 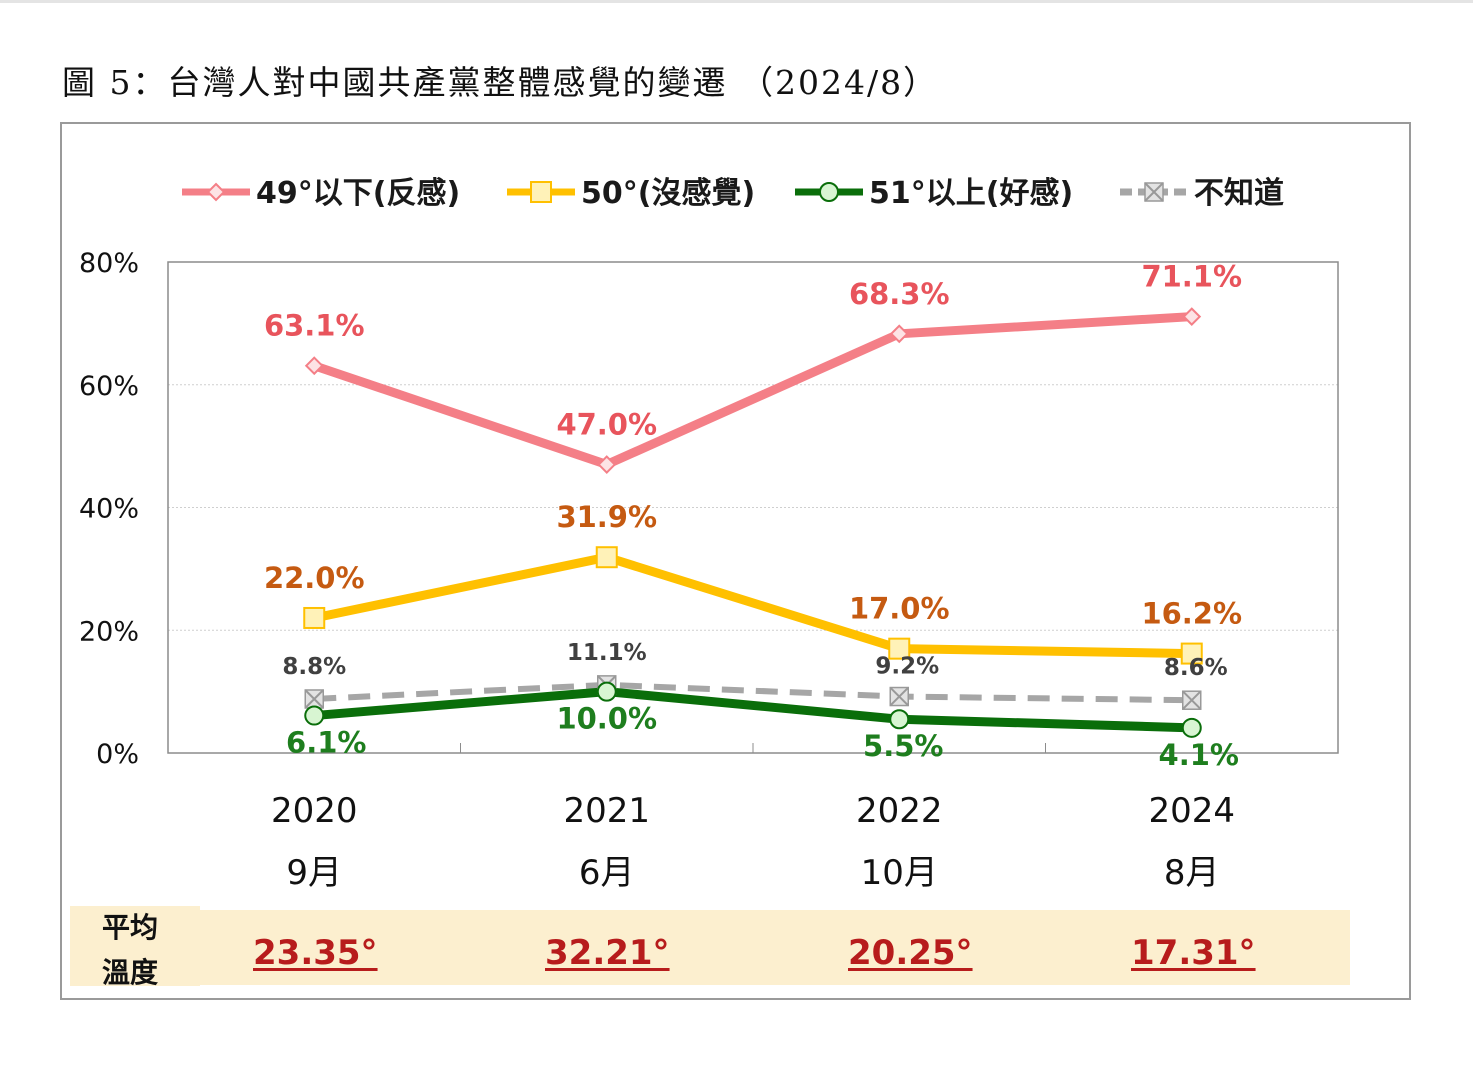 I want to click on average-label-box, so click(x=135, y=946).